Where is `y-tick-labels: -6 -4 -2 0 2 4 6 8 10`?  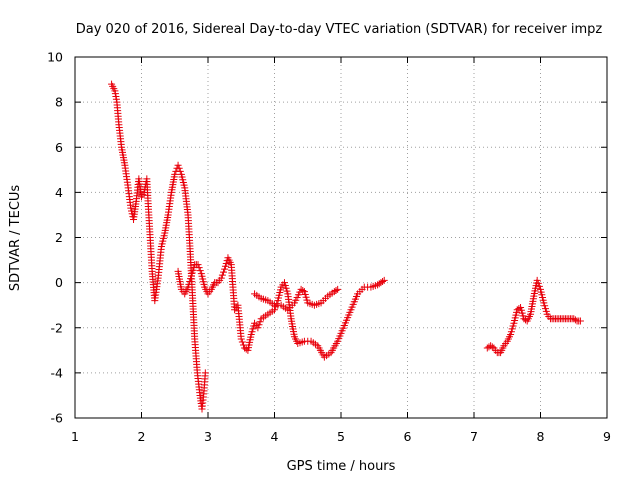 y-tick-labels: -6 -4 -2 0 2 4 6 8 10 is located at coordinates (55, 238).